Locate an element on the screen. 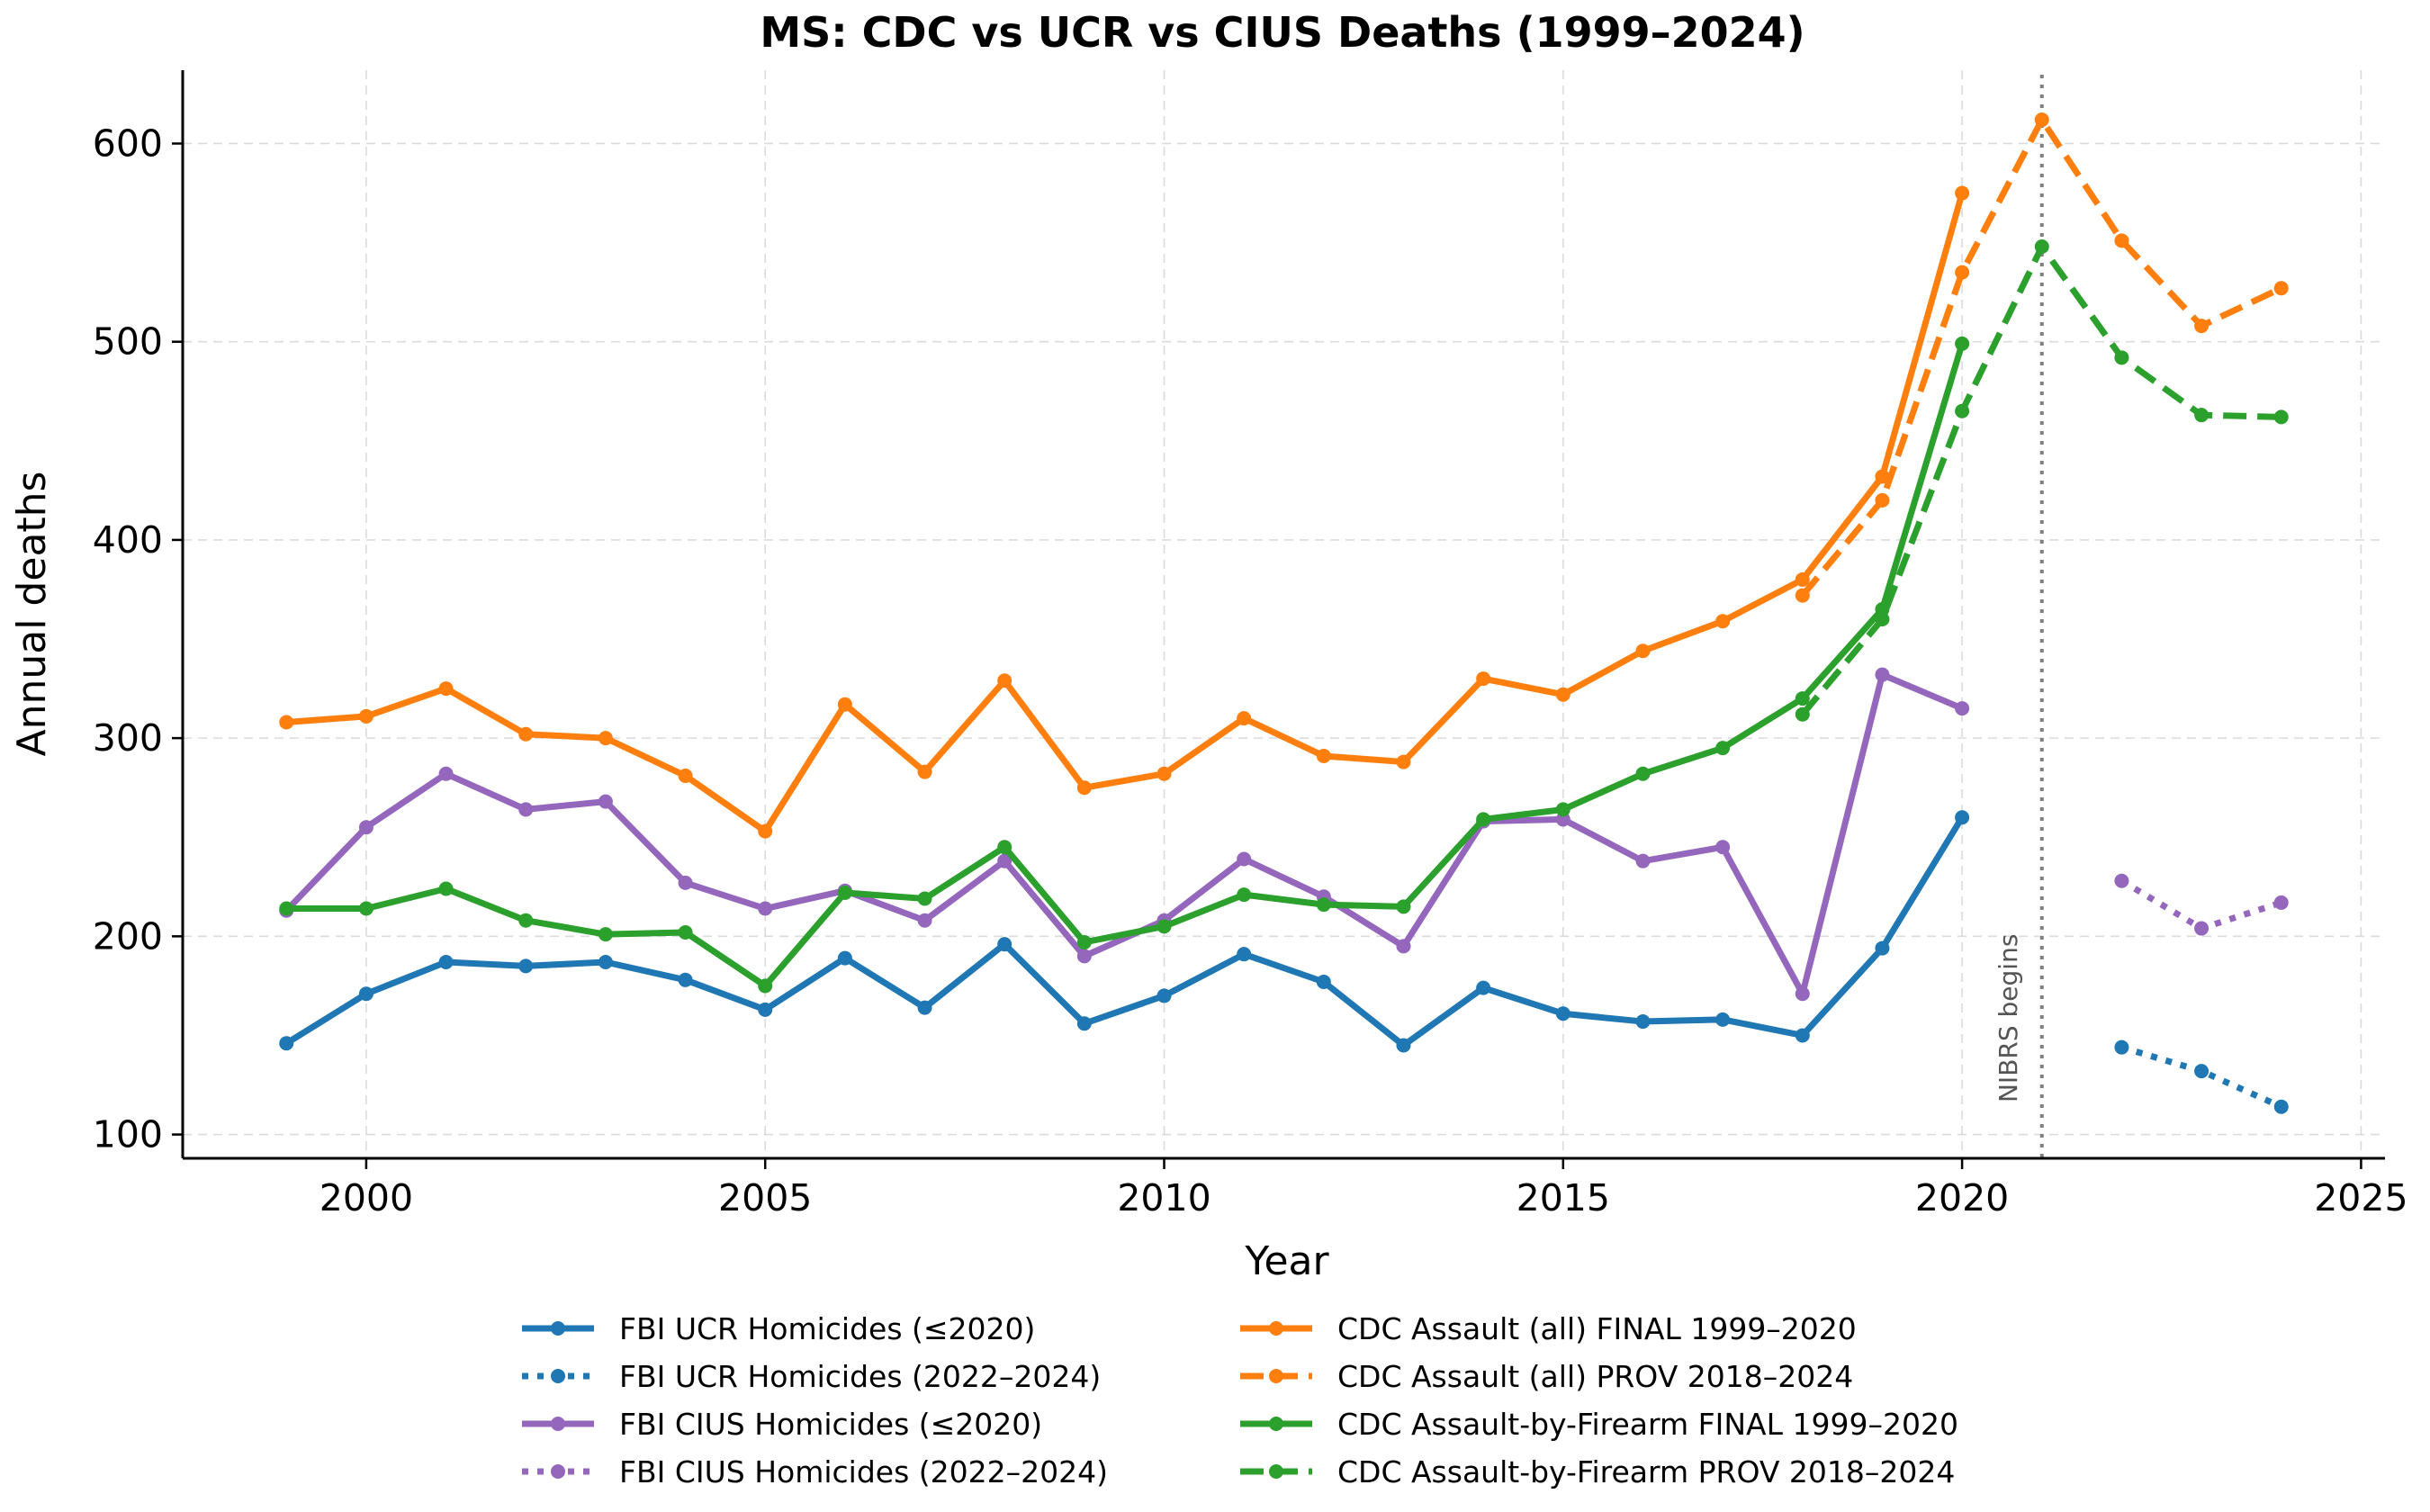 The image size is (2430, 1512). legend-label: FBI UCR Homicides (2022–2024) is located at coordinates (860, 1377).